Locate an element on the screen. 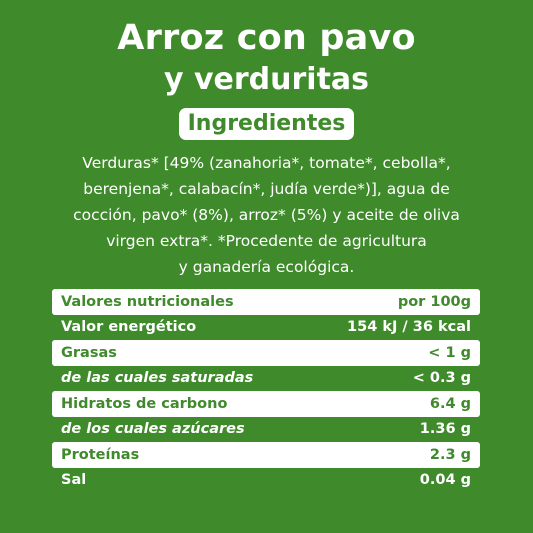 This screenshot has width=533, height=533. nutrition-row-energy: Valor energético 154 kJ / 36 kcal is located at coordinates (266, 328).